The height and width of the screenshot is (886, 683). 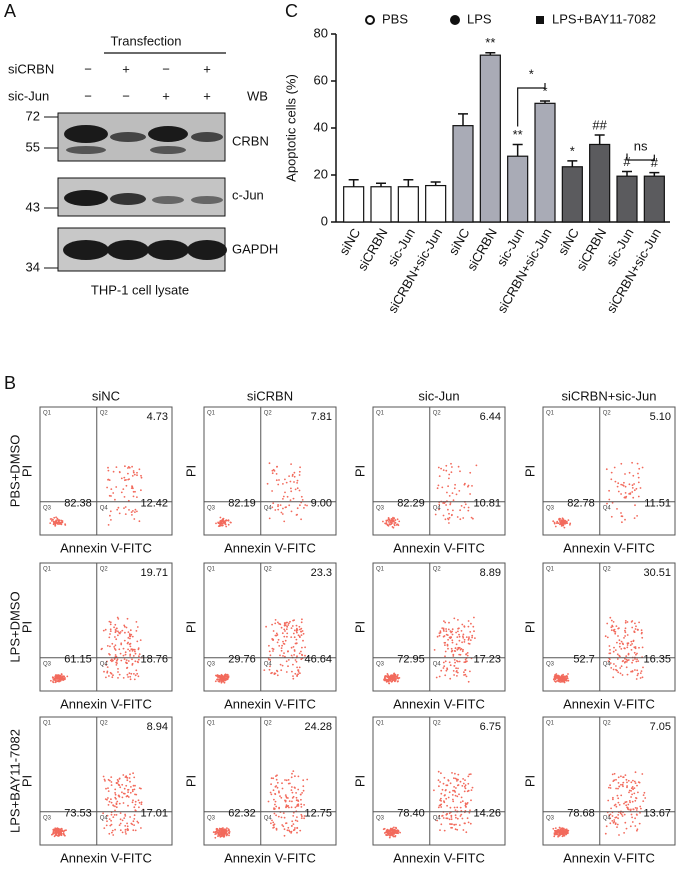 What do you see at coordinates (157, 417) in the screenshot?
I see `q2-value: 4.73` at bounding box center [157, 417].